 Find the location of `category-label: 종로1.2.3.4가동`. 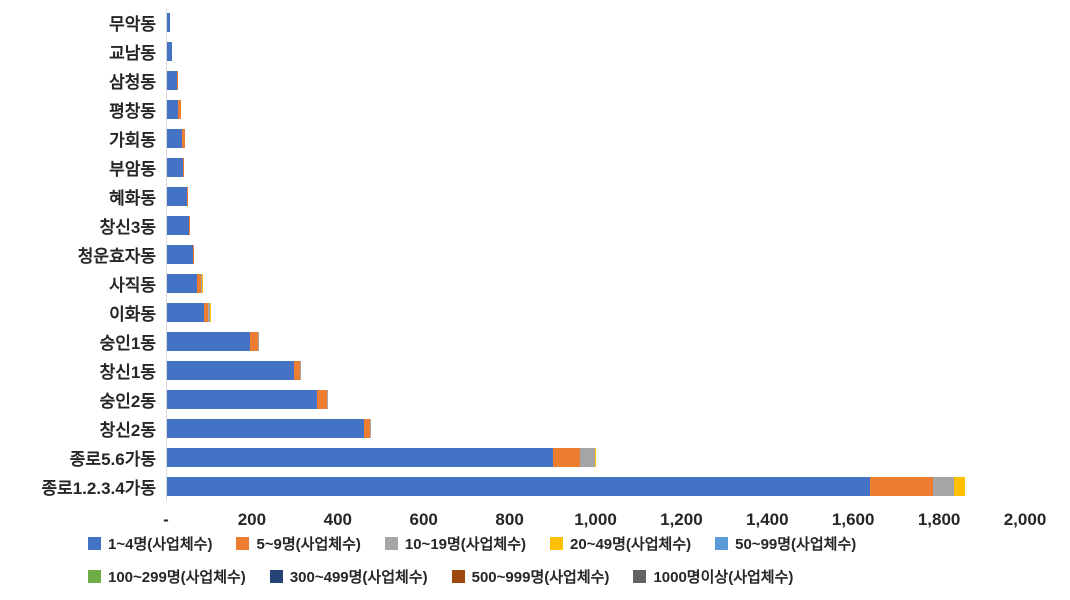

category-label: 종로1.2.3.4가동 is located at coordinates (98, 488).